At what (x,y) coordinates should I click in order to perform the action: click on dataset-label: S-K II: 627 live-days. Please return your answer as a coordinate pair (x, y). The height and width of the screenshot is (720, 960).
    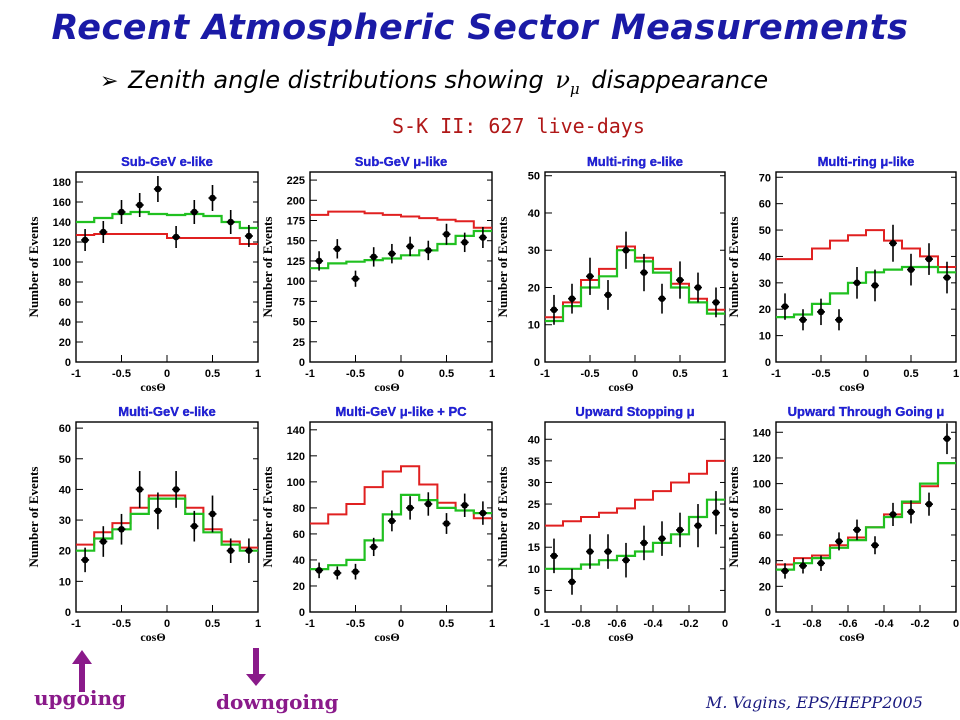
    Looking at the image, I should click on (518, 126).